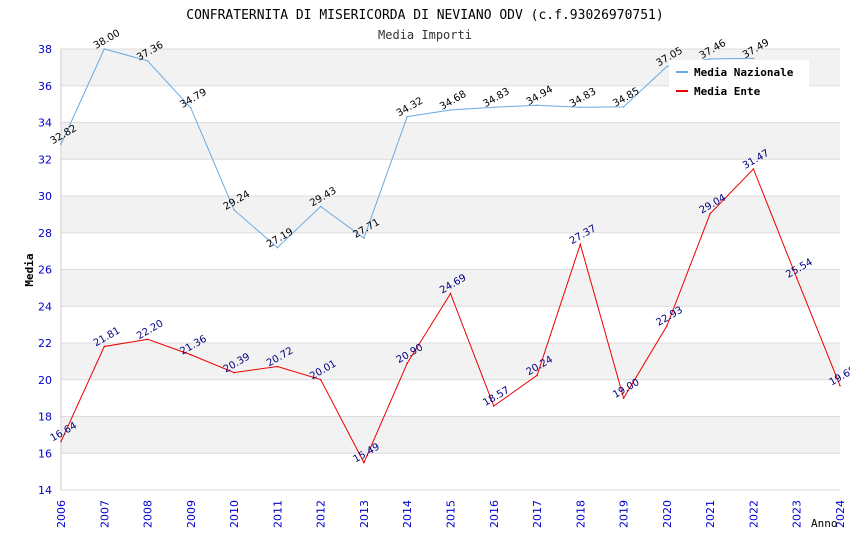 The height and width of the screenshot is (550, 850). What do you see at coordinates (45, 49) in the screenshot?
I see `y-tick-label: 38` at bounding box center [45, 49].